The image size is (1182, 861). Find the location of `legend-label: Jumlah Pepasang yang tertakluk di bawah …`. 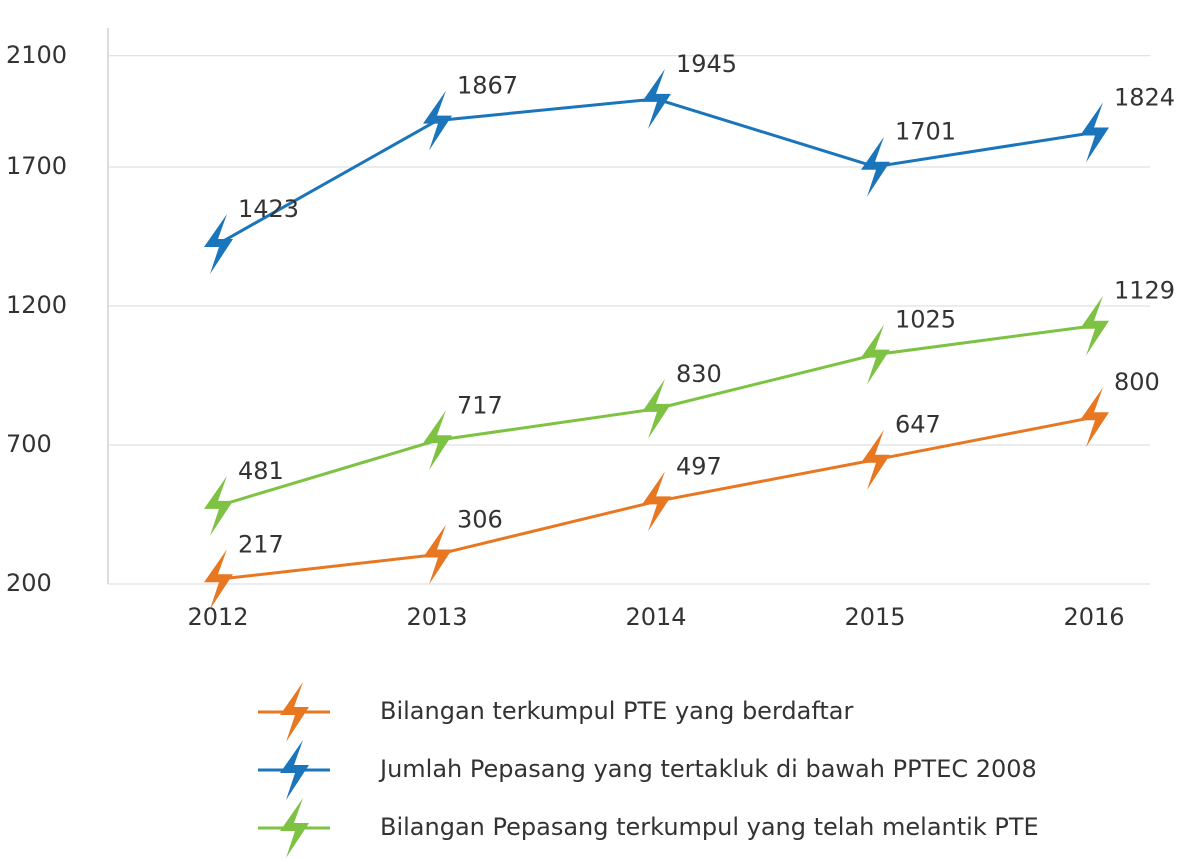

legend-label: Jumlah Pepasang yang tertakluk di bawah … is located at coordinates (707, 769).